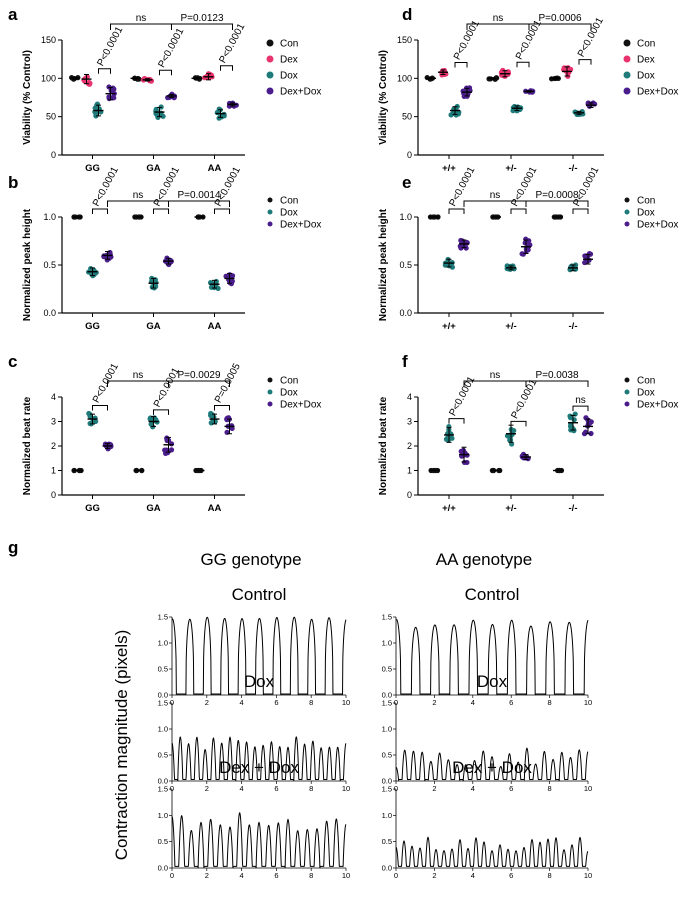 This screenshot has width=699, height=916. I want to click on comparison-label: P=0.0038, so click(557, 375).